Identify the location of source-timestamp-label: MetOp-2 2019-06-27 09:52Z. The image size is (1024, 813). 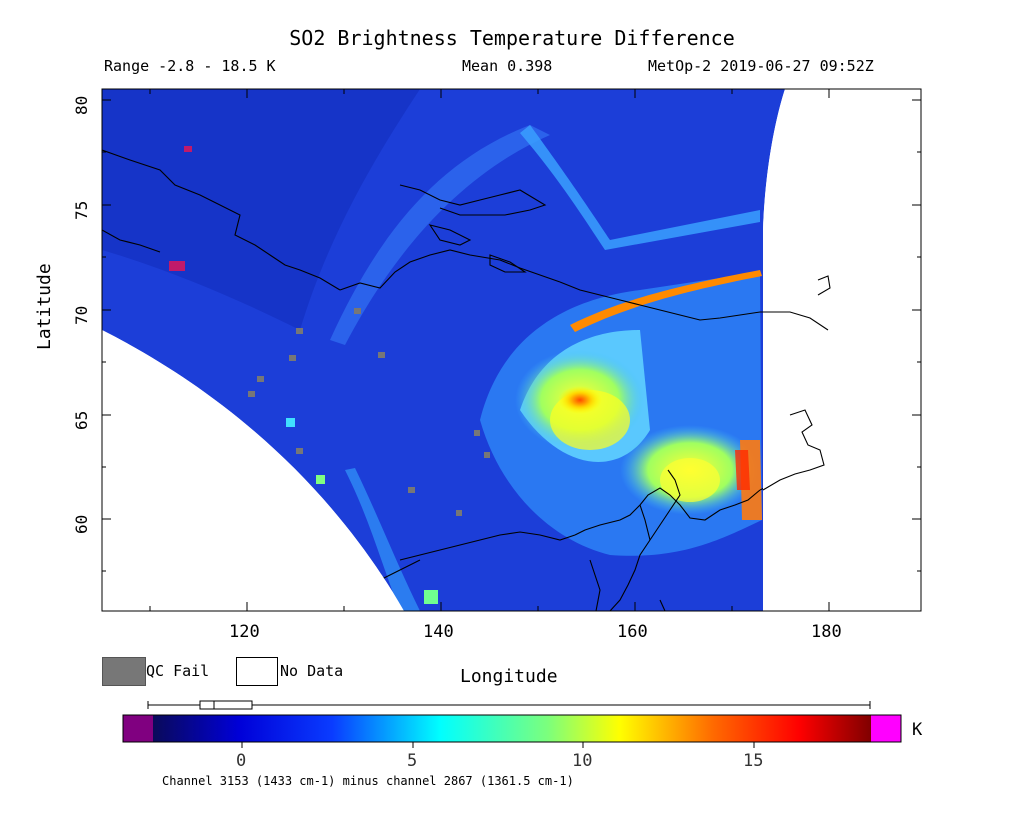
(761, 66).